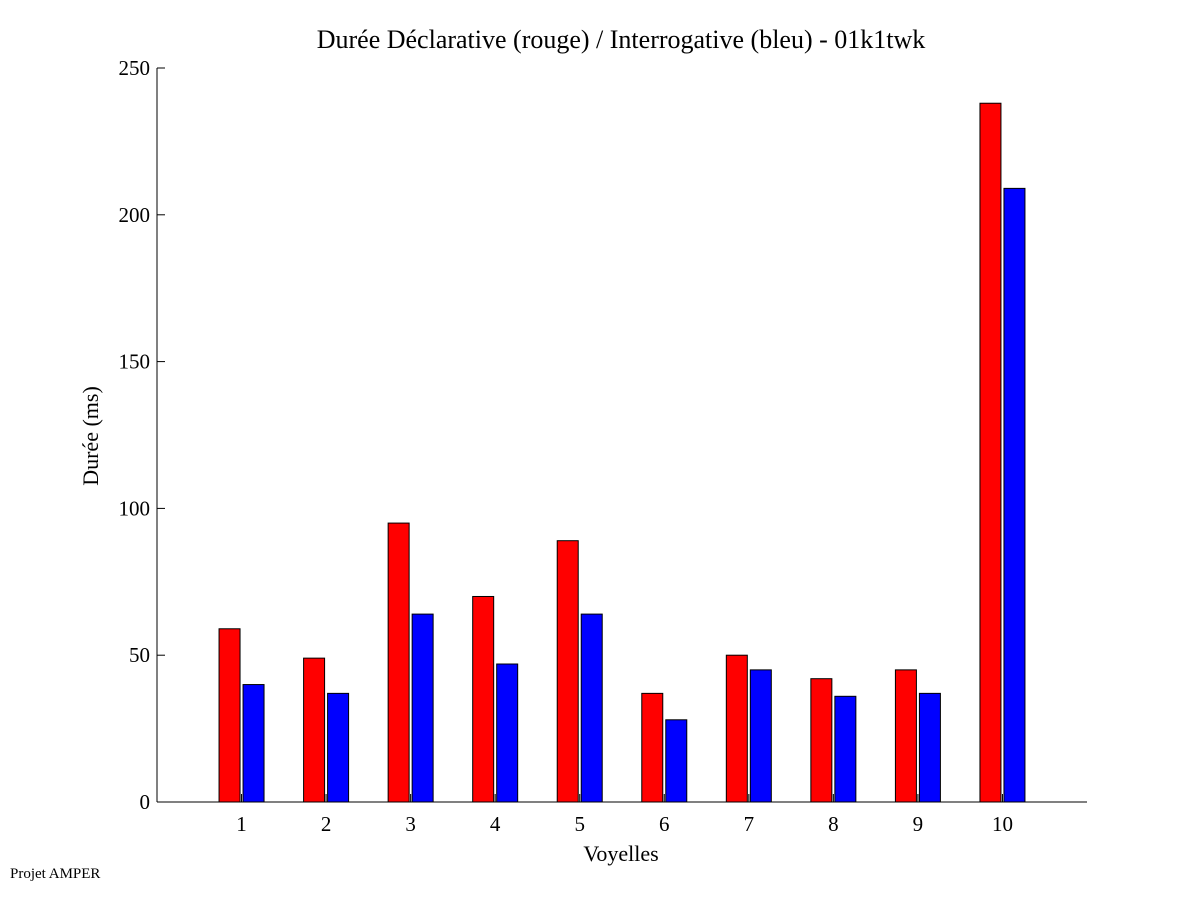 The height and width of the screenshot is (901, 1201). Describe the element at coordinates (1002, 824) in the screenshot. I see `x-tick-label-10: 10` at that location.